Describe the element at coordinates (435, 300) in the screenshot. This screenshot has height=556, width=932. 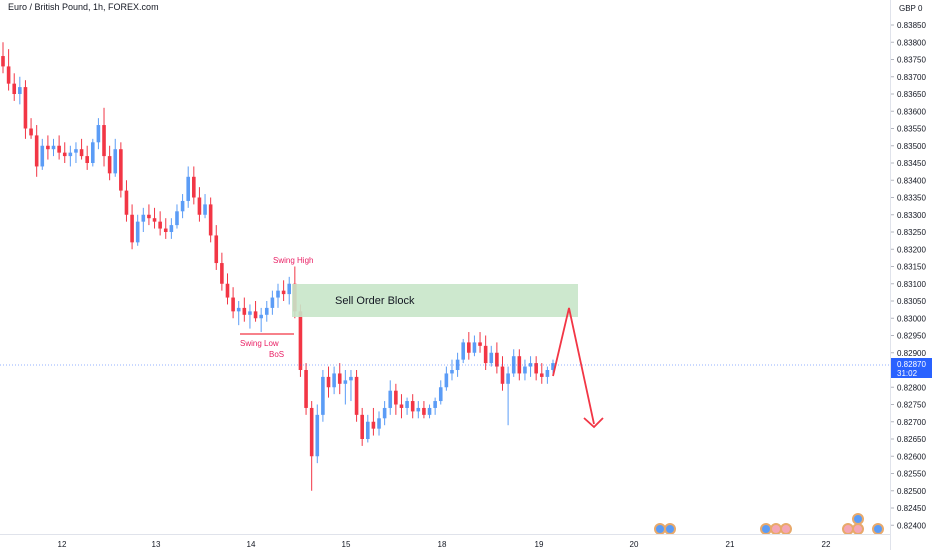
I see `sell-order-block` at that location.